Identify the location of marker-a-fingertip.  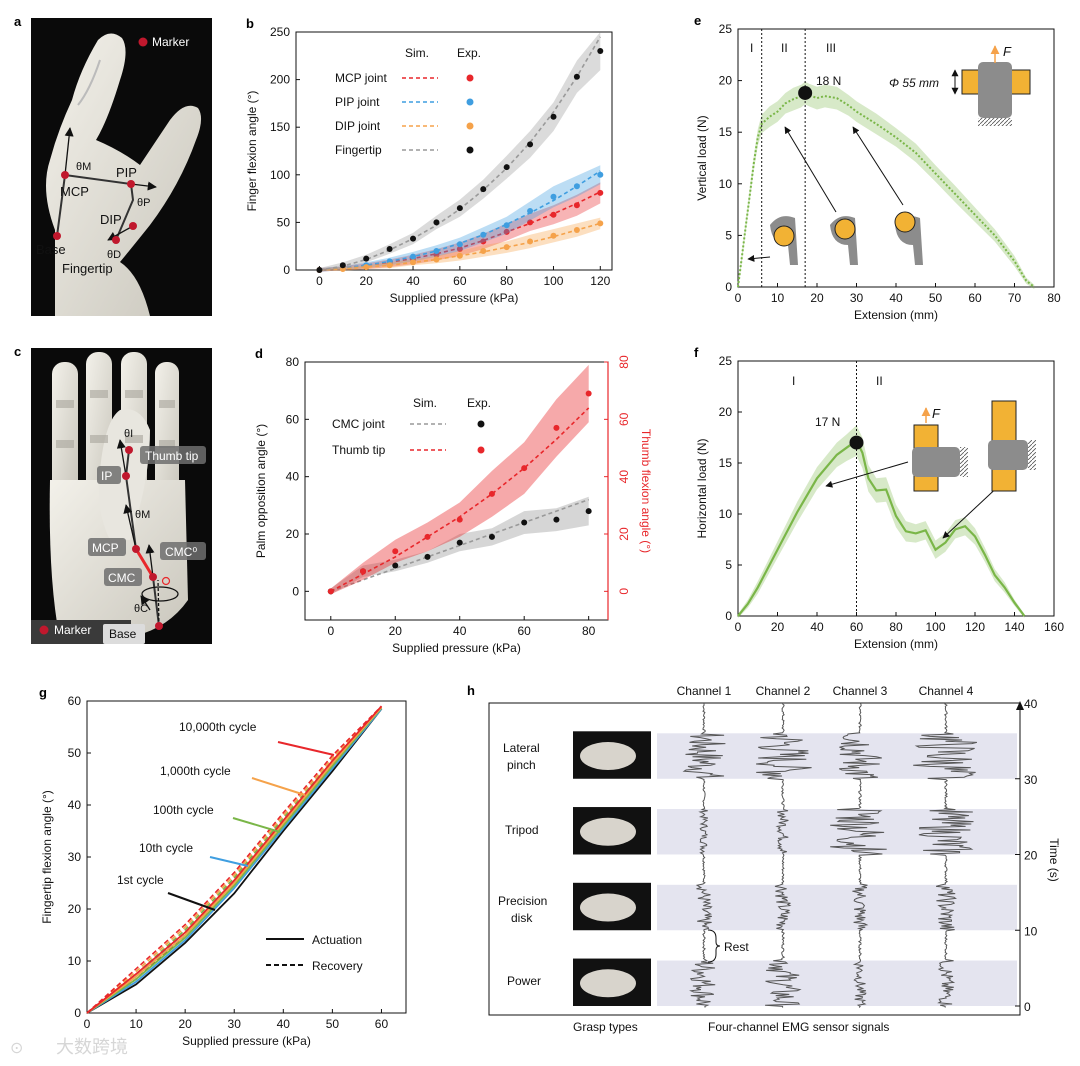
(116, 240).